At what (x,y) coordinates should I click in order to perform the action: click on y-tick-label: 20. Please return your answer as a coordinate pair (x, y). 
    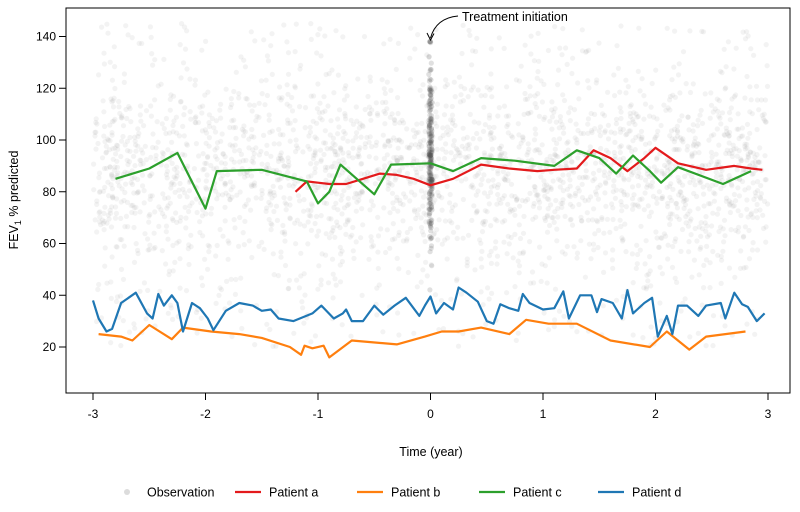
    Looking at the image, I should click on (50, 347).